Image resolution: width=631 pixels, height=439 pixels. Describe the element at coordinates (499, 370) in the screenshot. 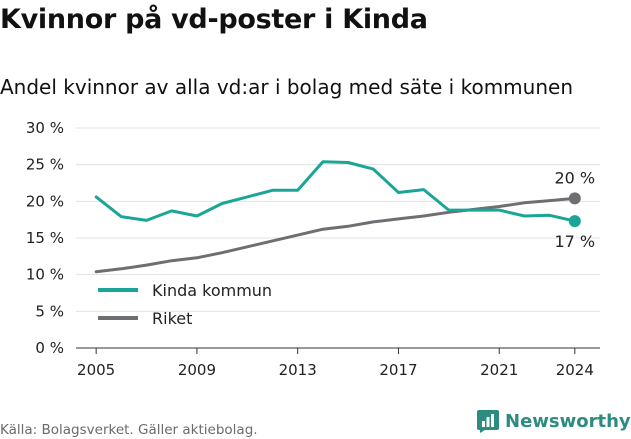

I see `x-tick-label: 2021` at that location.